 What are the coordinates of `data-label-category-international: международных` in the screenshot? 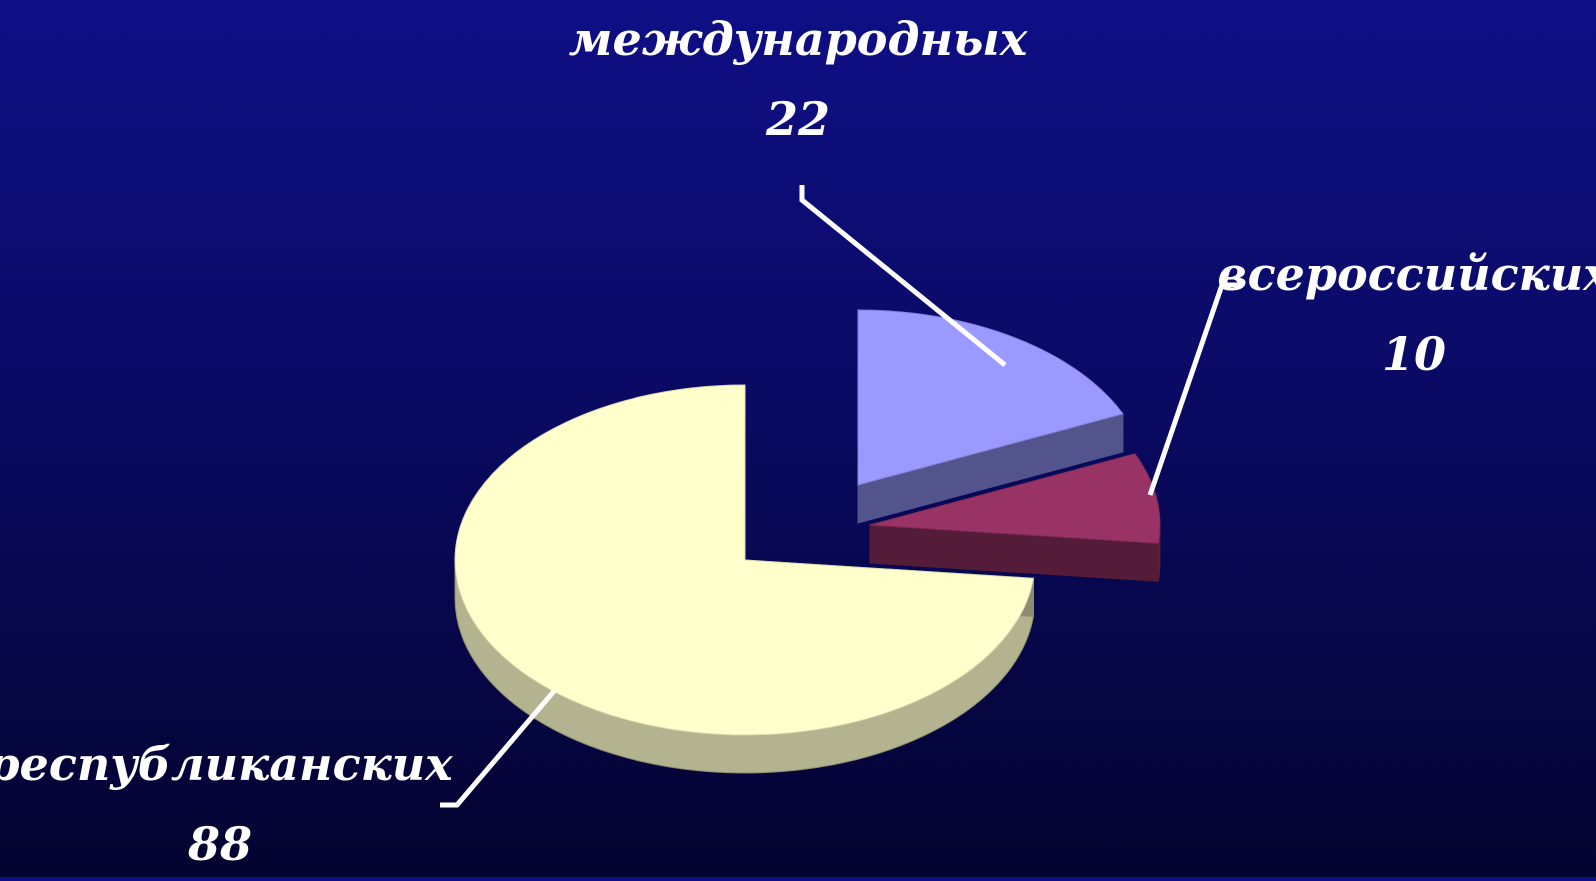 It's located at (798, 39).